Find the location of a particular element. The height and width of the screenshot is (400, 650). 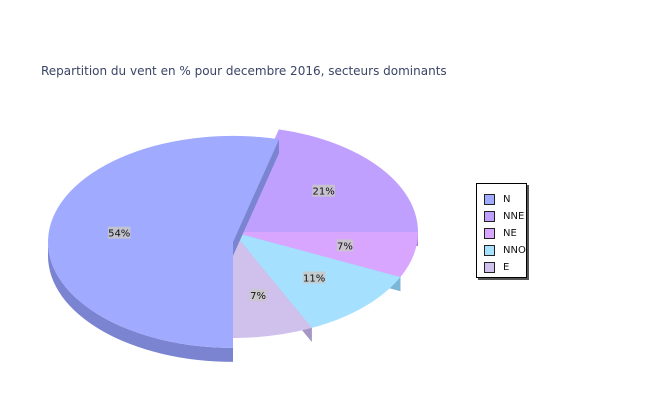

legend-label: E is located at coordinates (506, 267).